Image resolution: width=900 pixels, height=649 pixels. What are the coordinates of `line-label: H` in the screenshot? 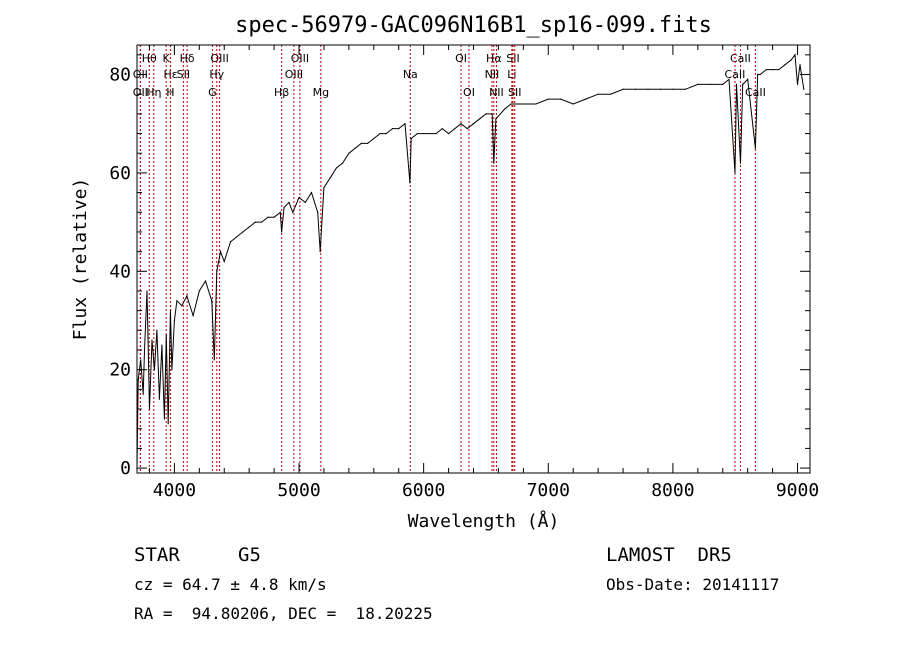 It's located at (170, 92).